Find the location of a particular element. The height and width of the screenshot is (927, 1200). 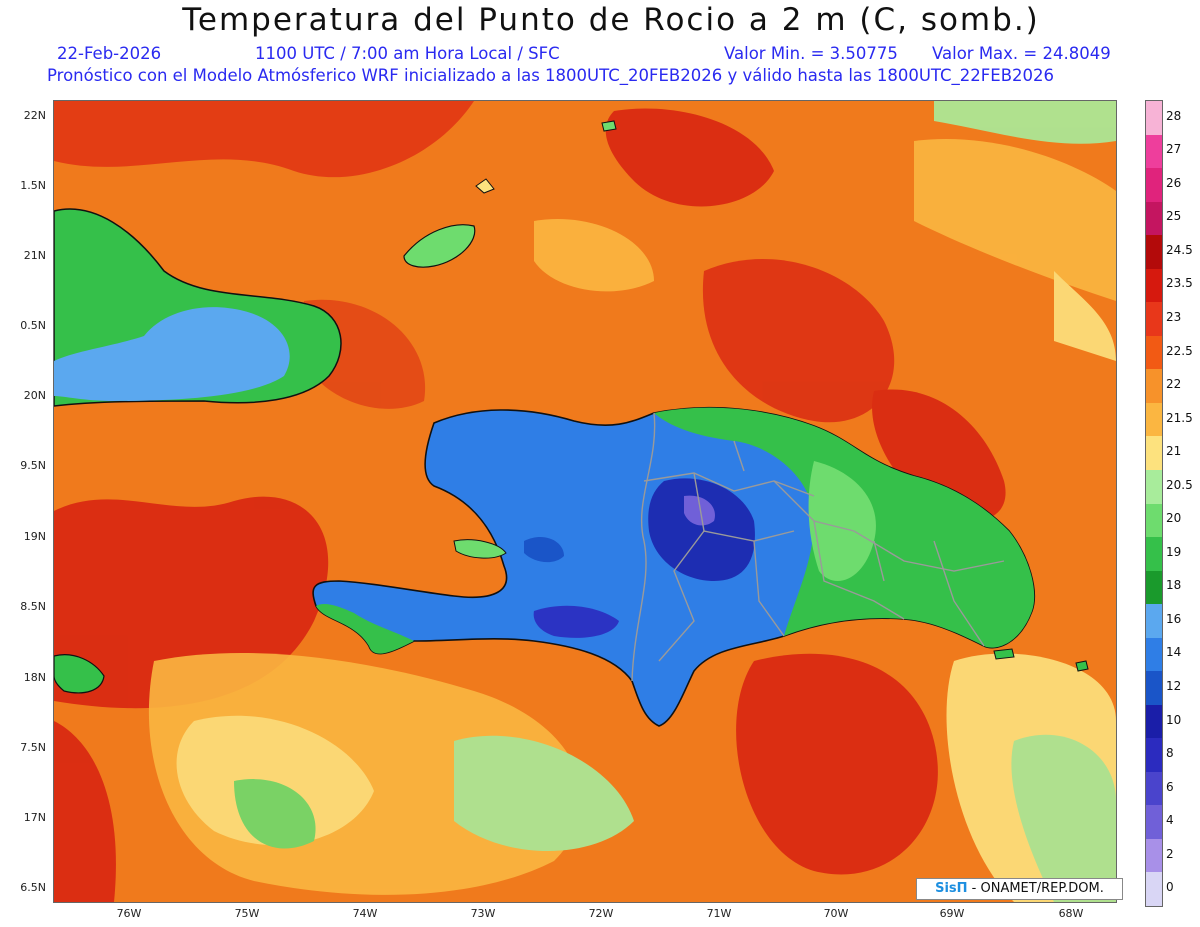

hispaniola-core-dark is located at coordinates (701, 529).